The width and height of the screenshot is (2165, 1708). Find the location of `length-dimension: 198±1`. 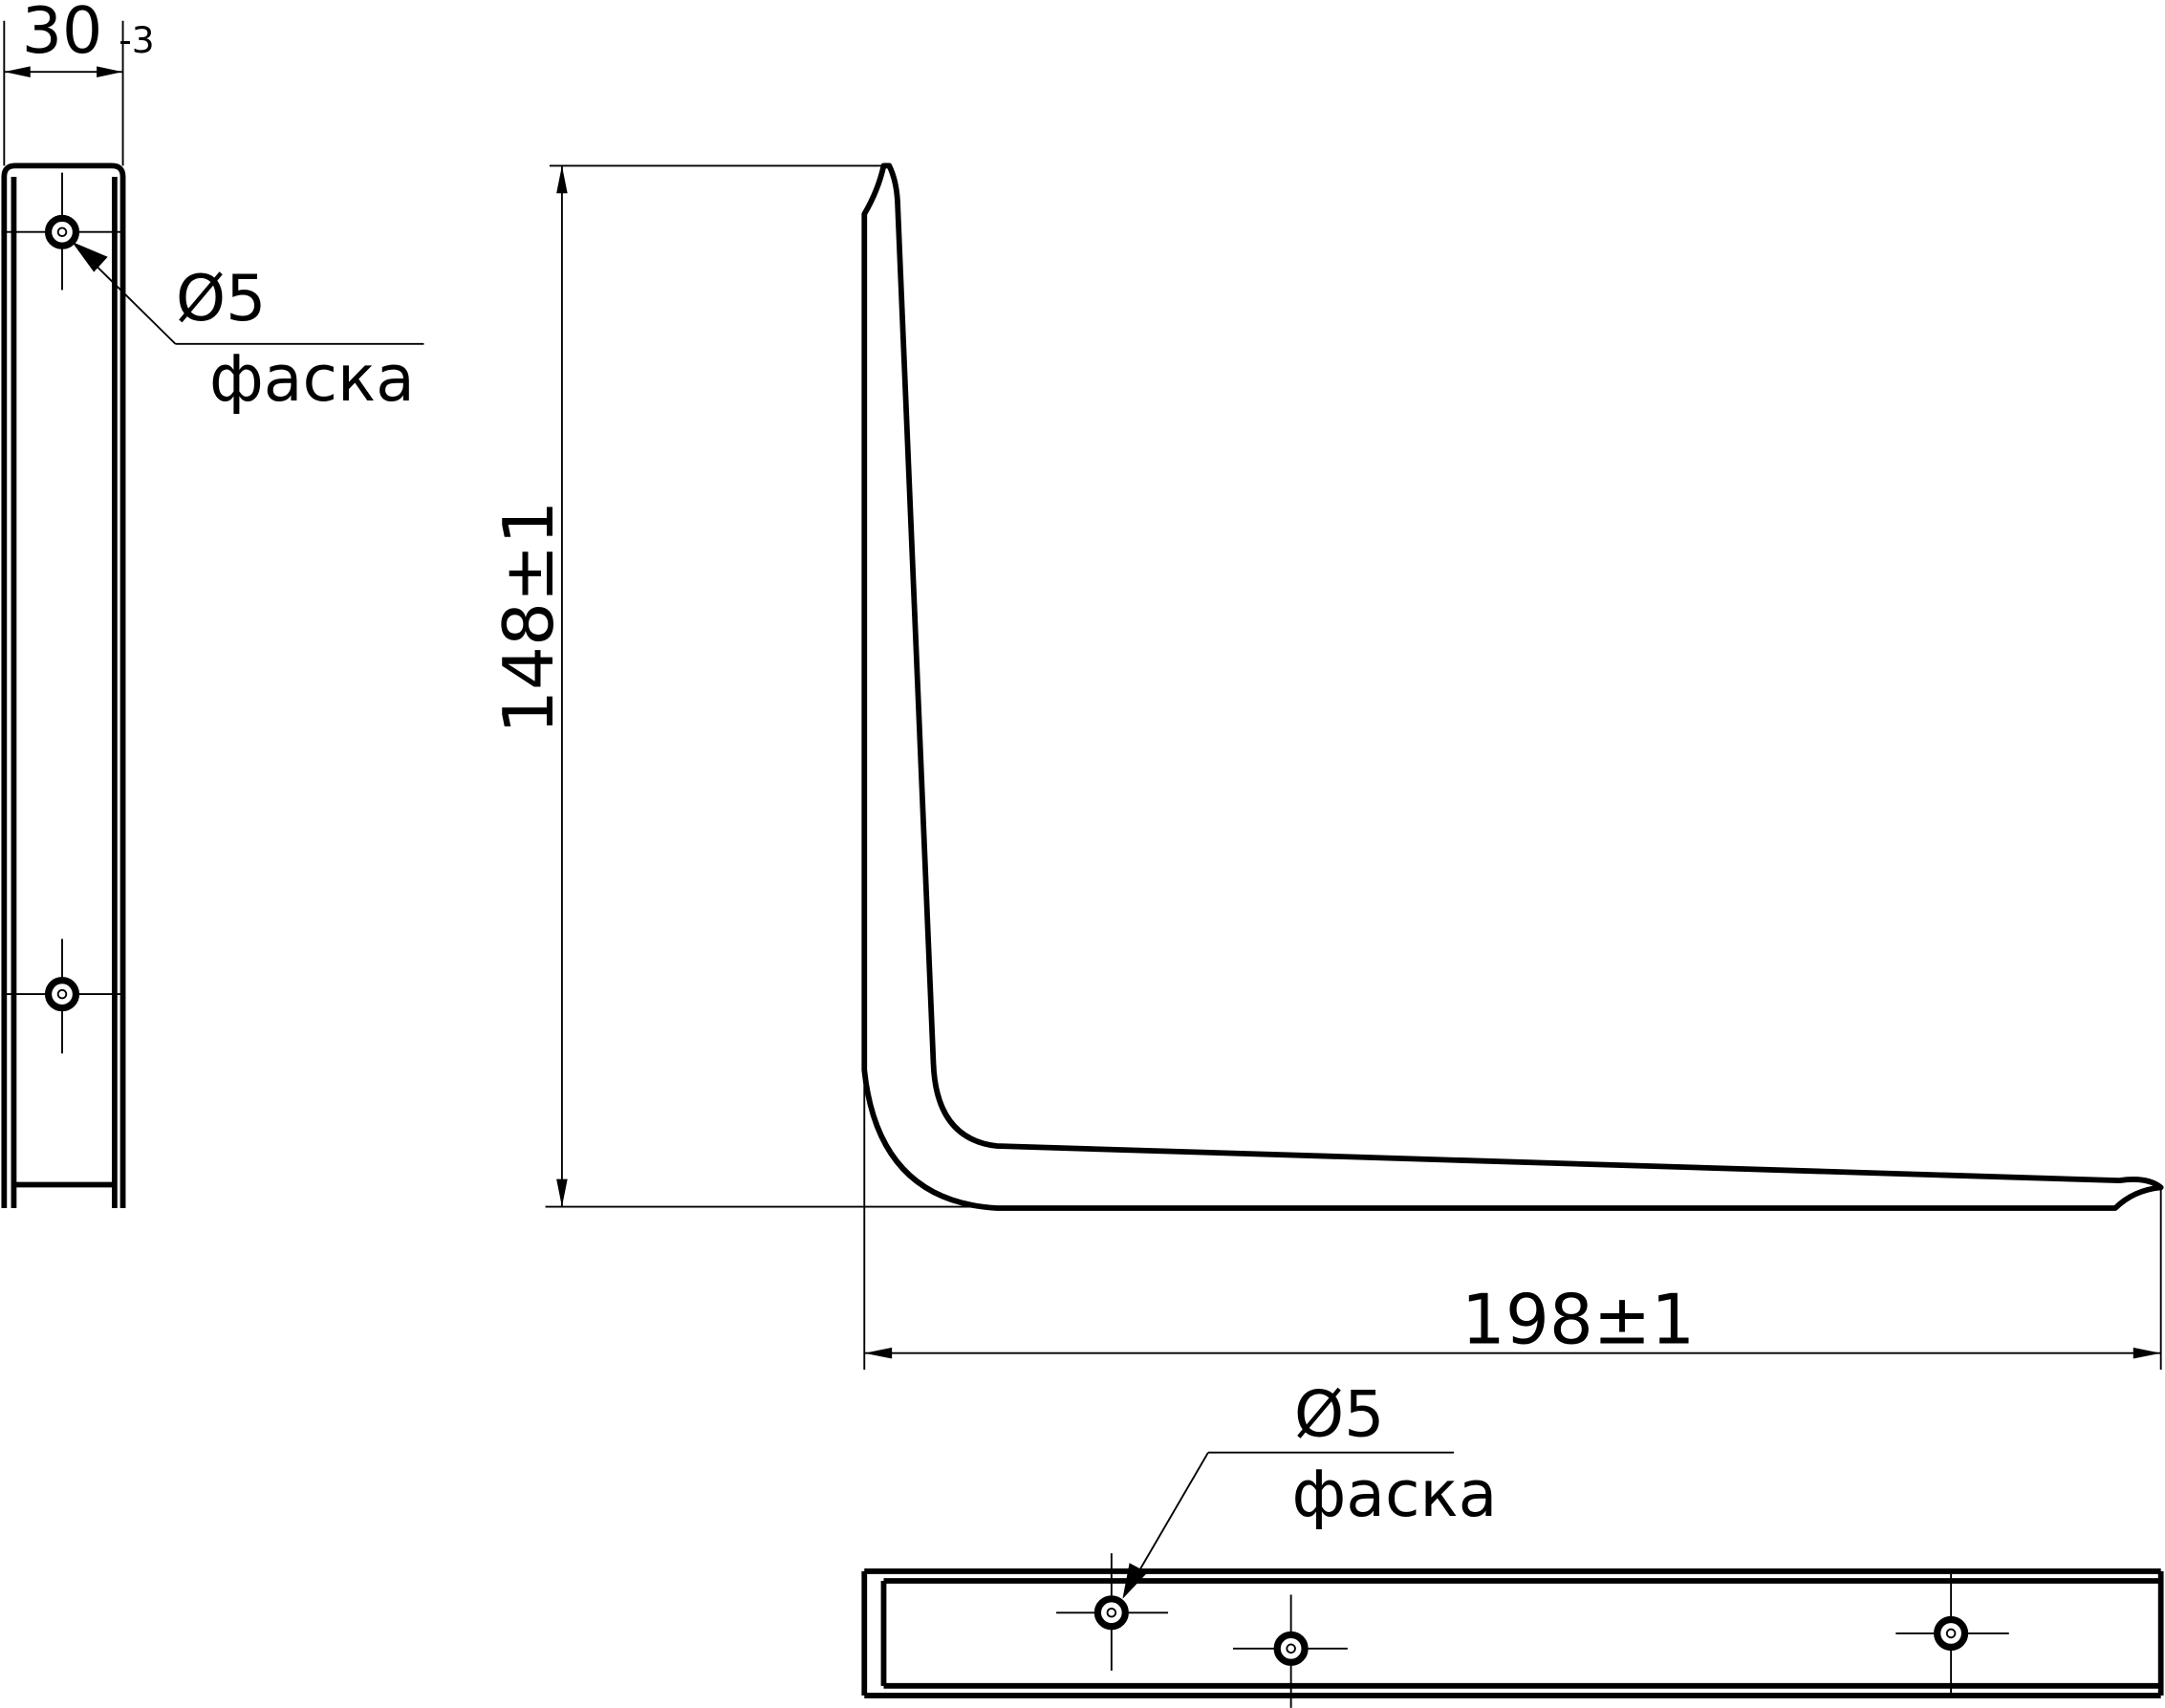

length-dimension: 198±1 is located at coordinates (1578, 1321).